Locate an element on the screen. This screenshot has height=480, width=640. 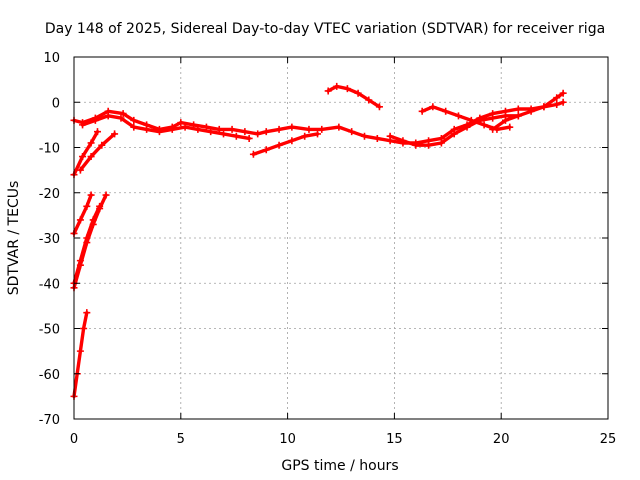
series-ramp-b is located at coordinates (97, 152).